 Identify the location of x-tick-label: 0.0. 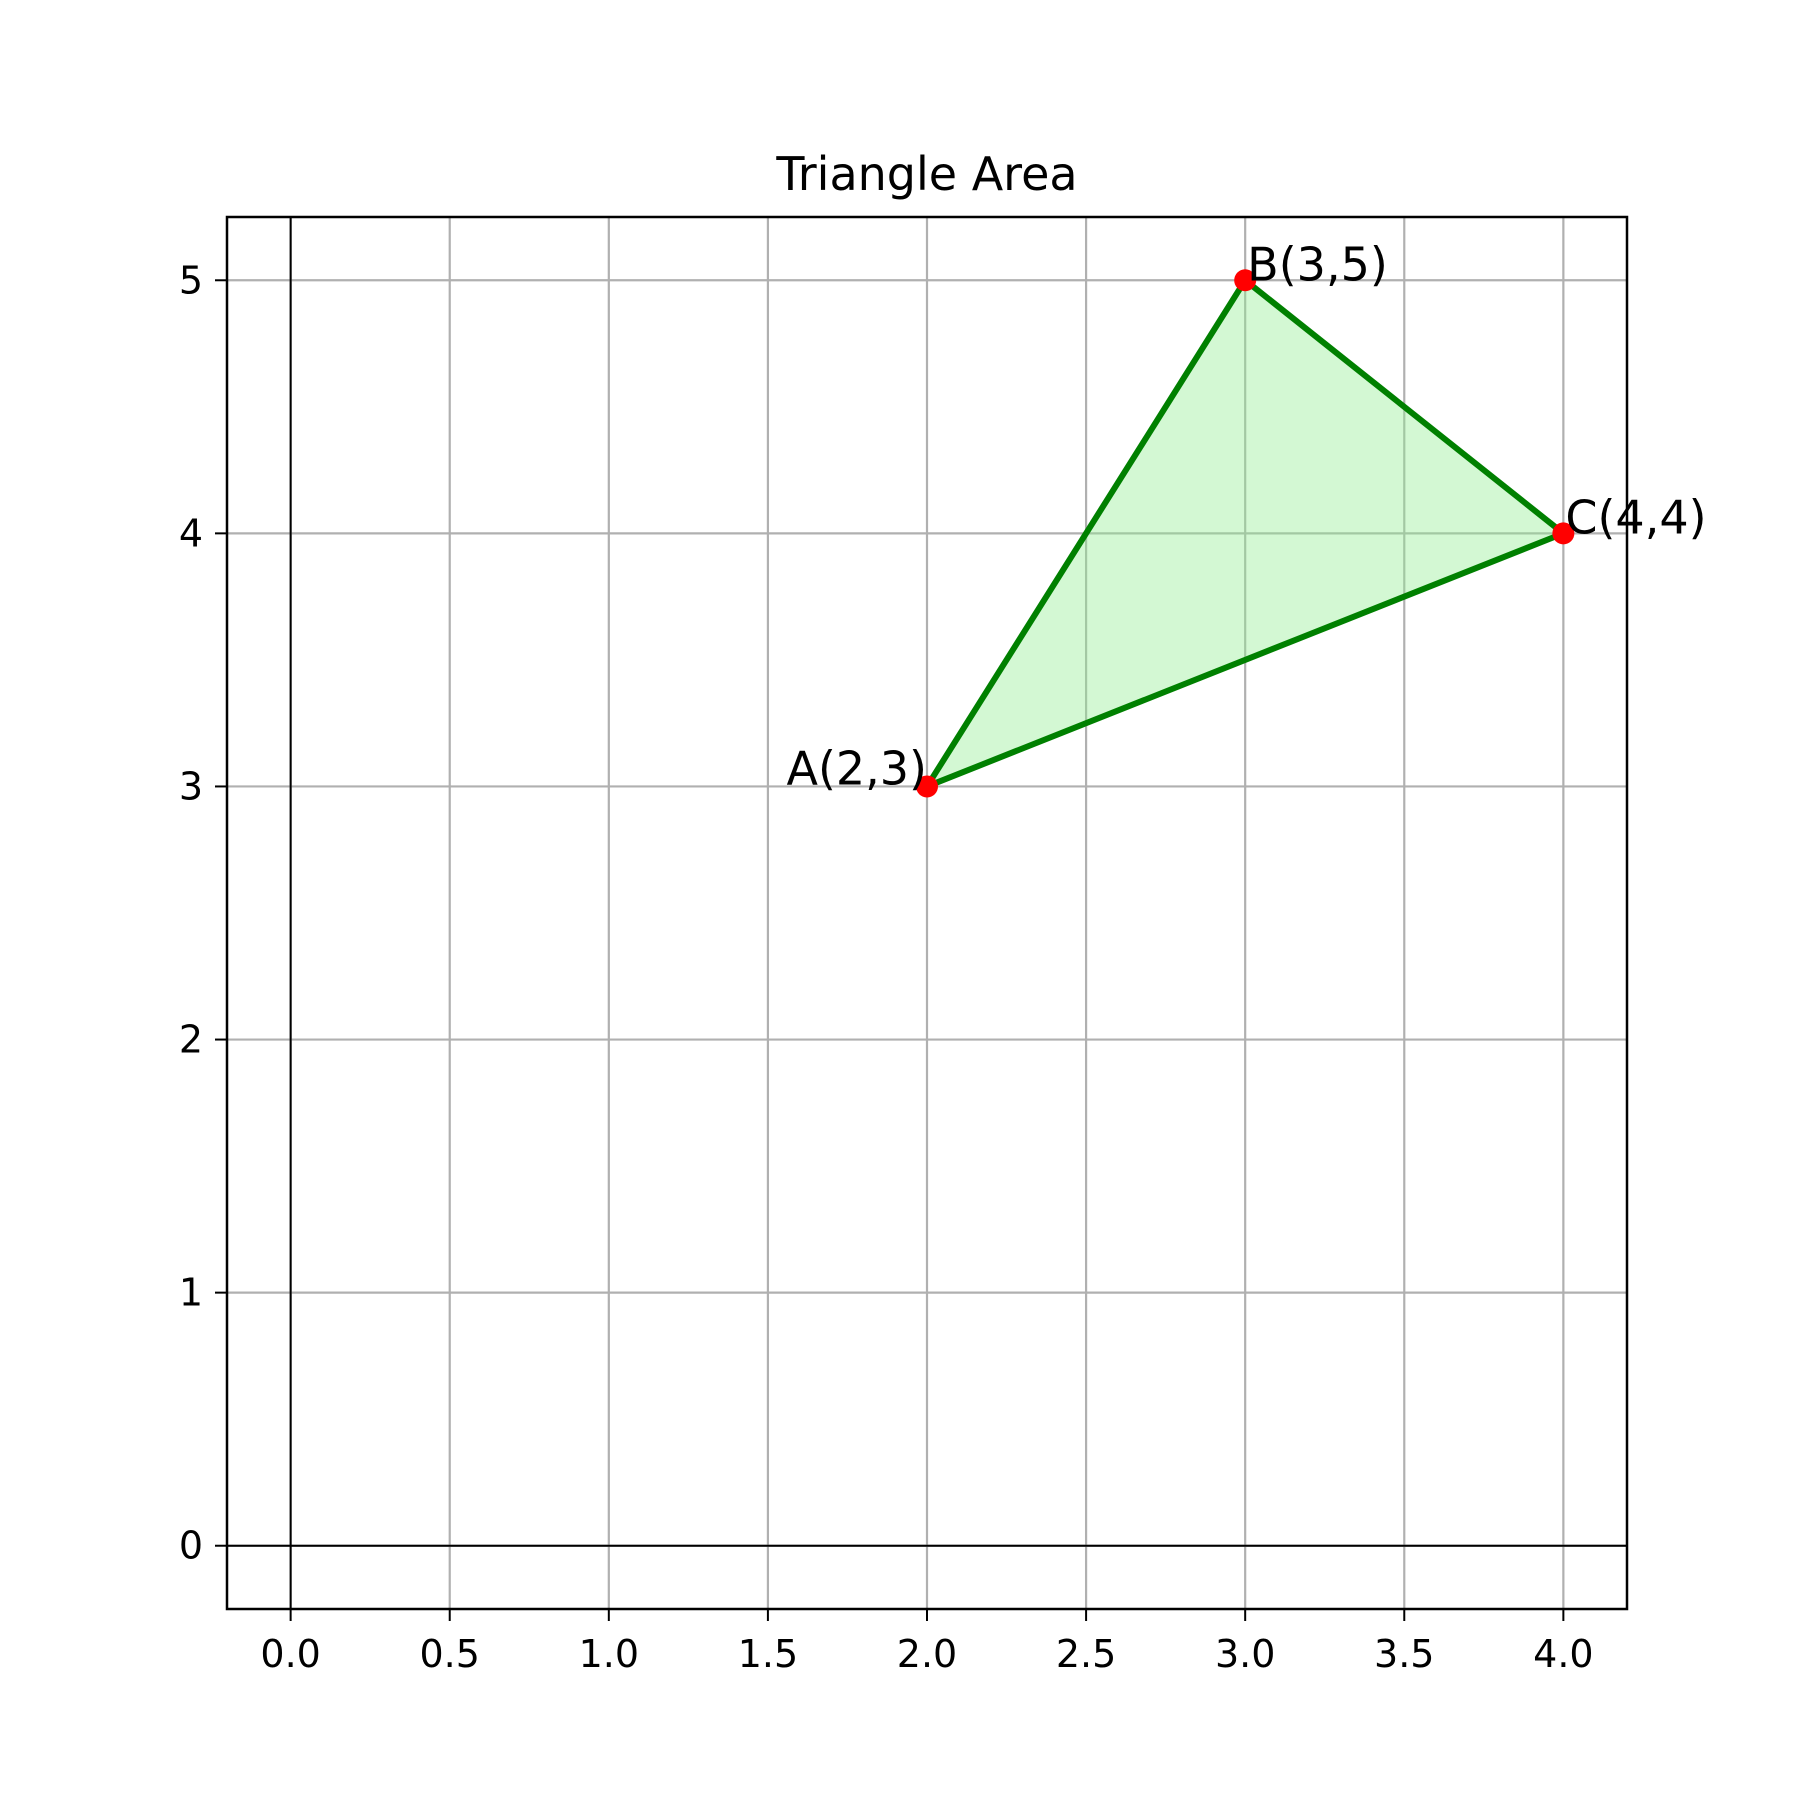
(290, 1654).